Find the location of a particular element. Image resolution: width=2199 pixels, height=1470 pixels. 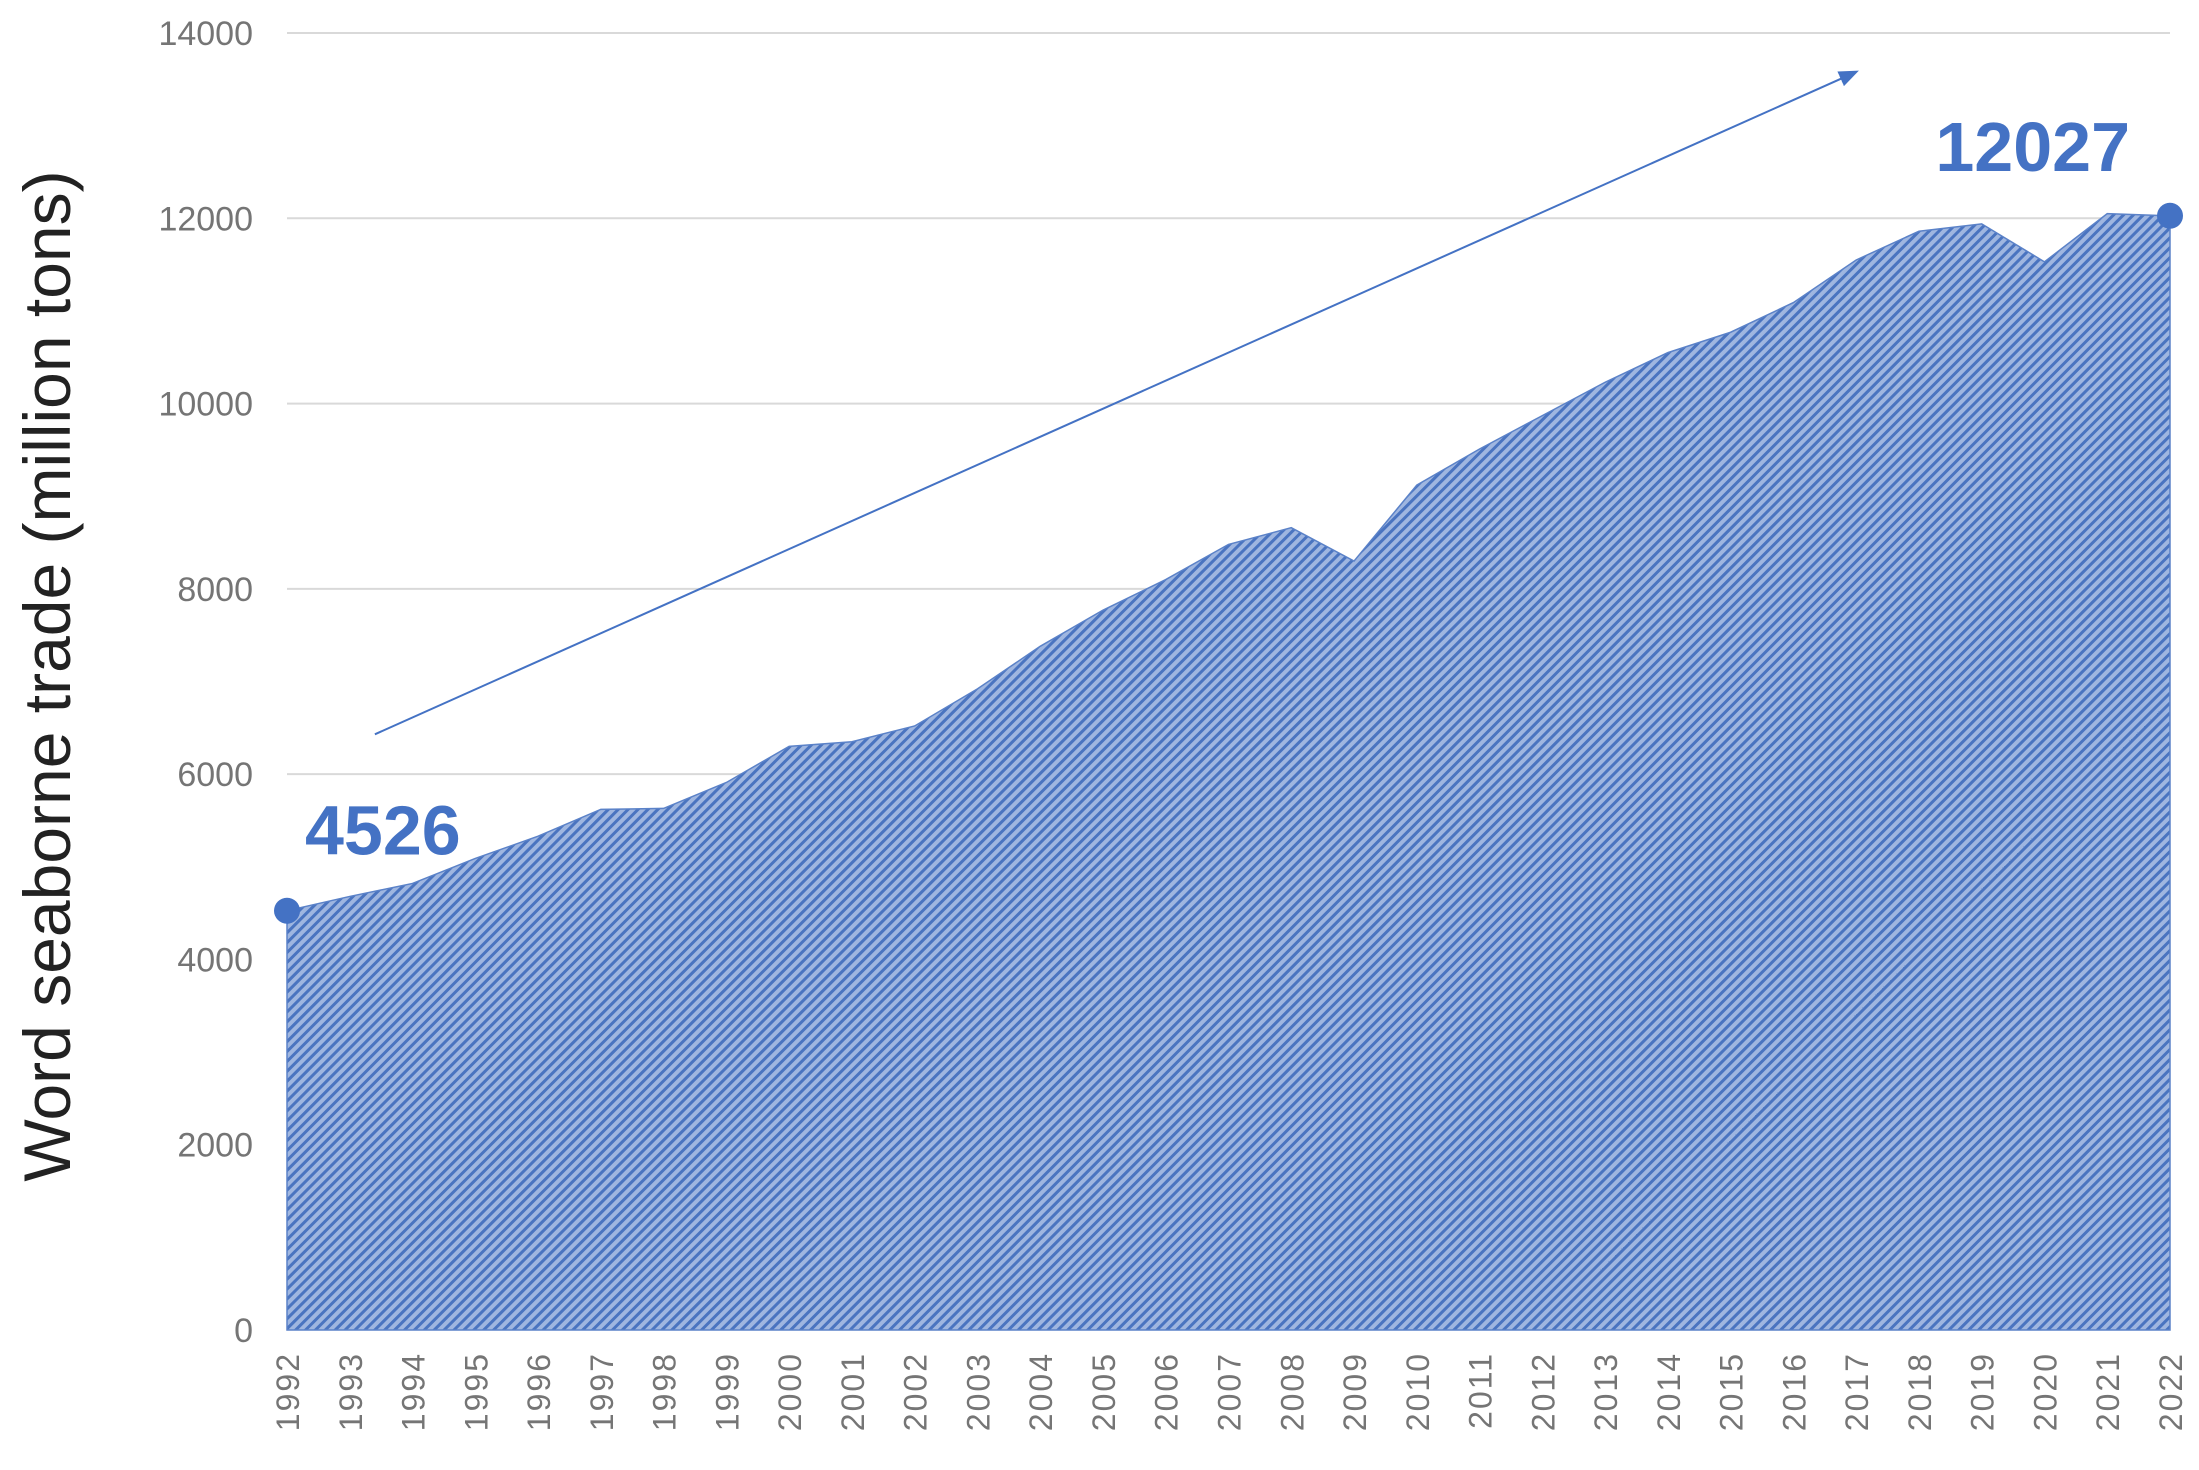

y-tick-label: 10000 is located at coordinates (205, 405).